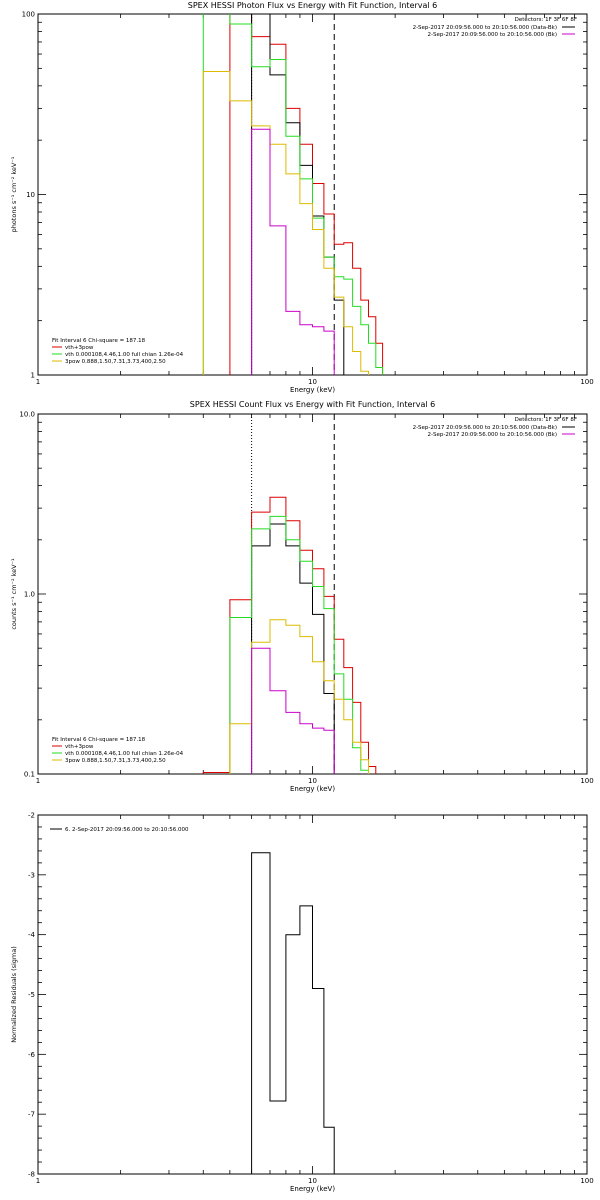 Image resolution: width=600 pixels, height=1200 pixels. What do you see at coordinates (312, 781) in the screenshot?
I see `count-xtick-label: 10` at bounding box center [312, 781].